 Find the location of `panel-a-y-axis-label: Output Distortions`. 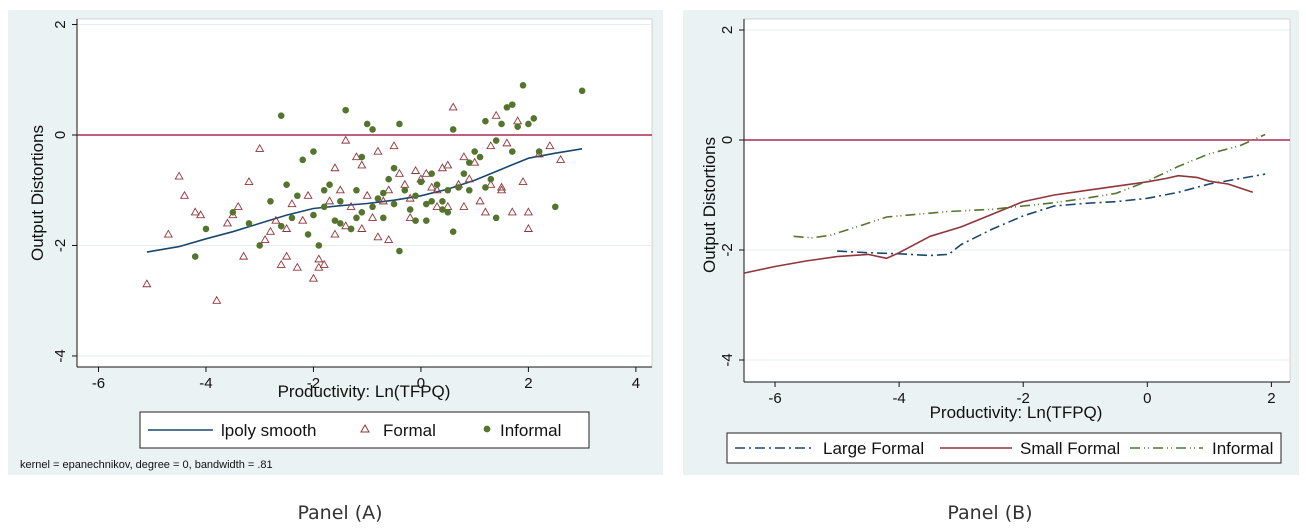

panel-a-y-axis-label: Output Distortions is located at coordinates (37, 193).